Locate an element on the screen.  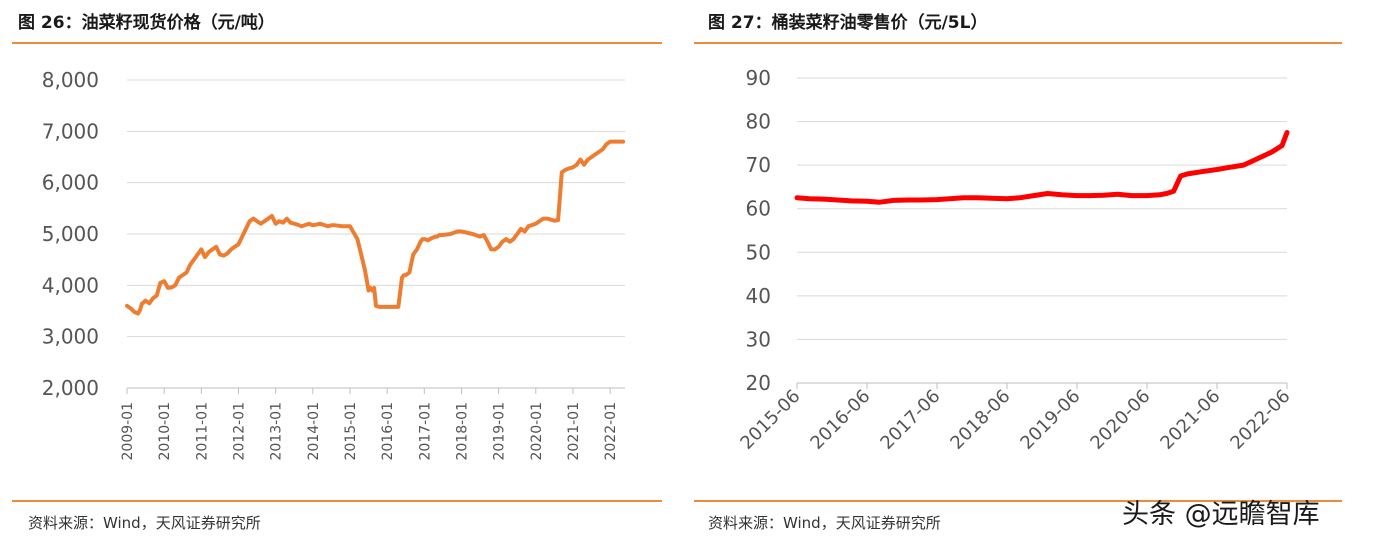
x-tick-label: 2011-01 is located at coordinates (202, 431).